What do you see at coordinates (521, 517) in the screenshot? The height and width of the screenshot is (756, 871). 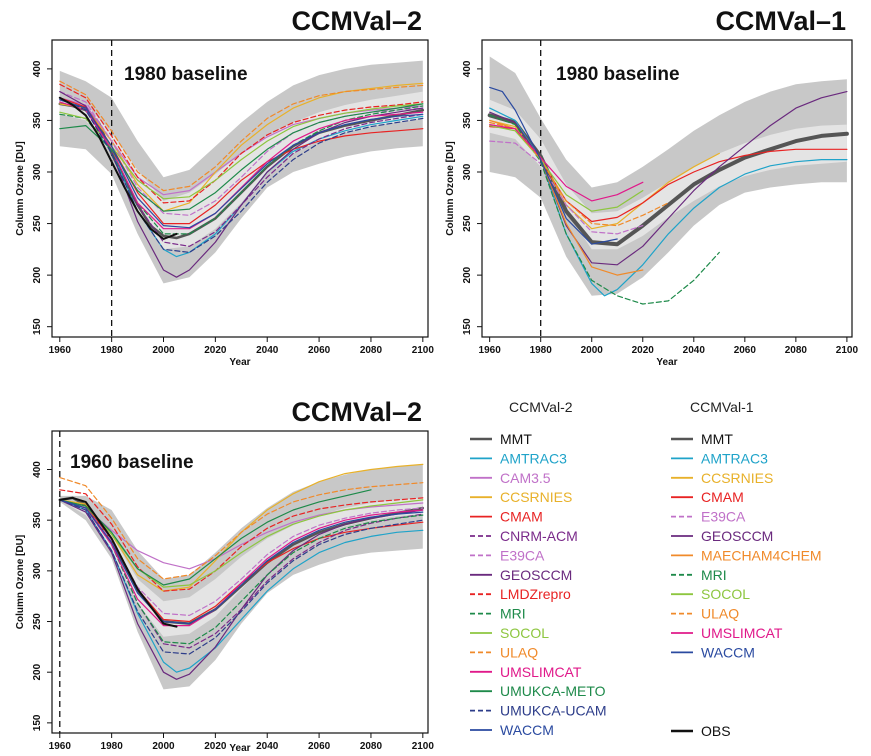 I see `legend-label-cmam: CMAM` at bounding box center [521, 517].